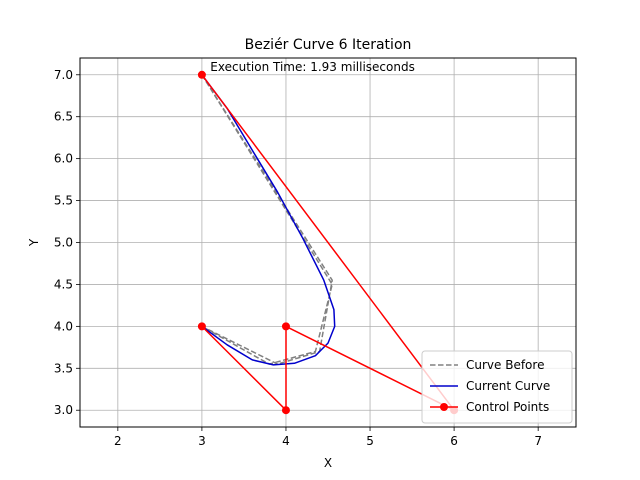 The height and width of the screenshot is (480, 640). What do you see at coordinates (370, 441) in the screenshot?
I see `x-tick-label: 5` at bounding box center [370, 441].